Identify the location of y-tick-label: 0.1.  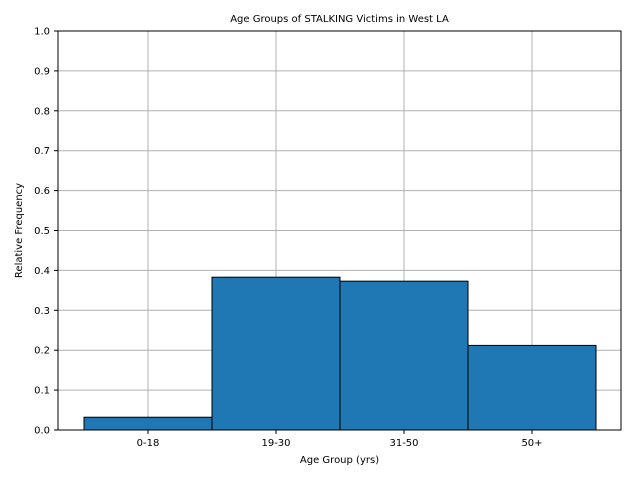
(42, 391).